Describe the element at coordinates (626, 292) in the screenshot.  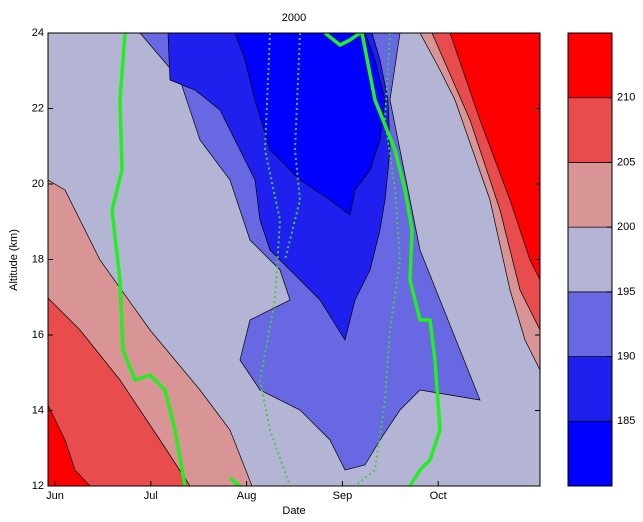
I see `colorbar-tick-label: 195` at that location.